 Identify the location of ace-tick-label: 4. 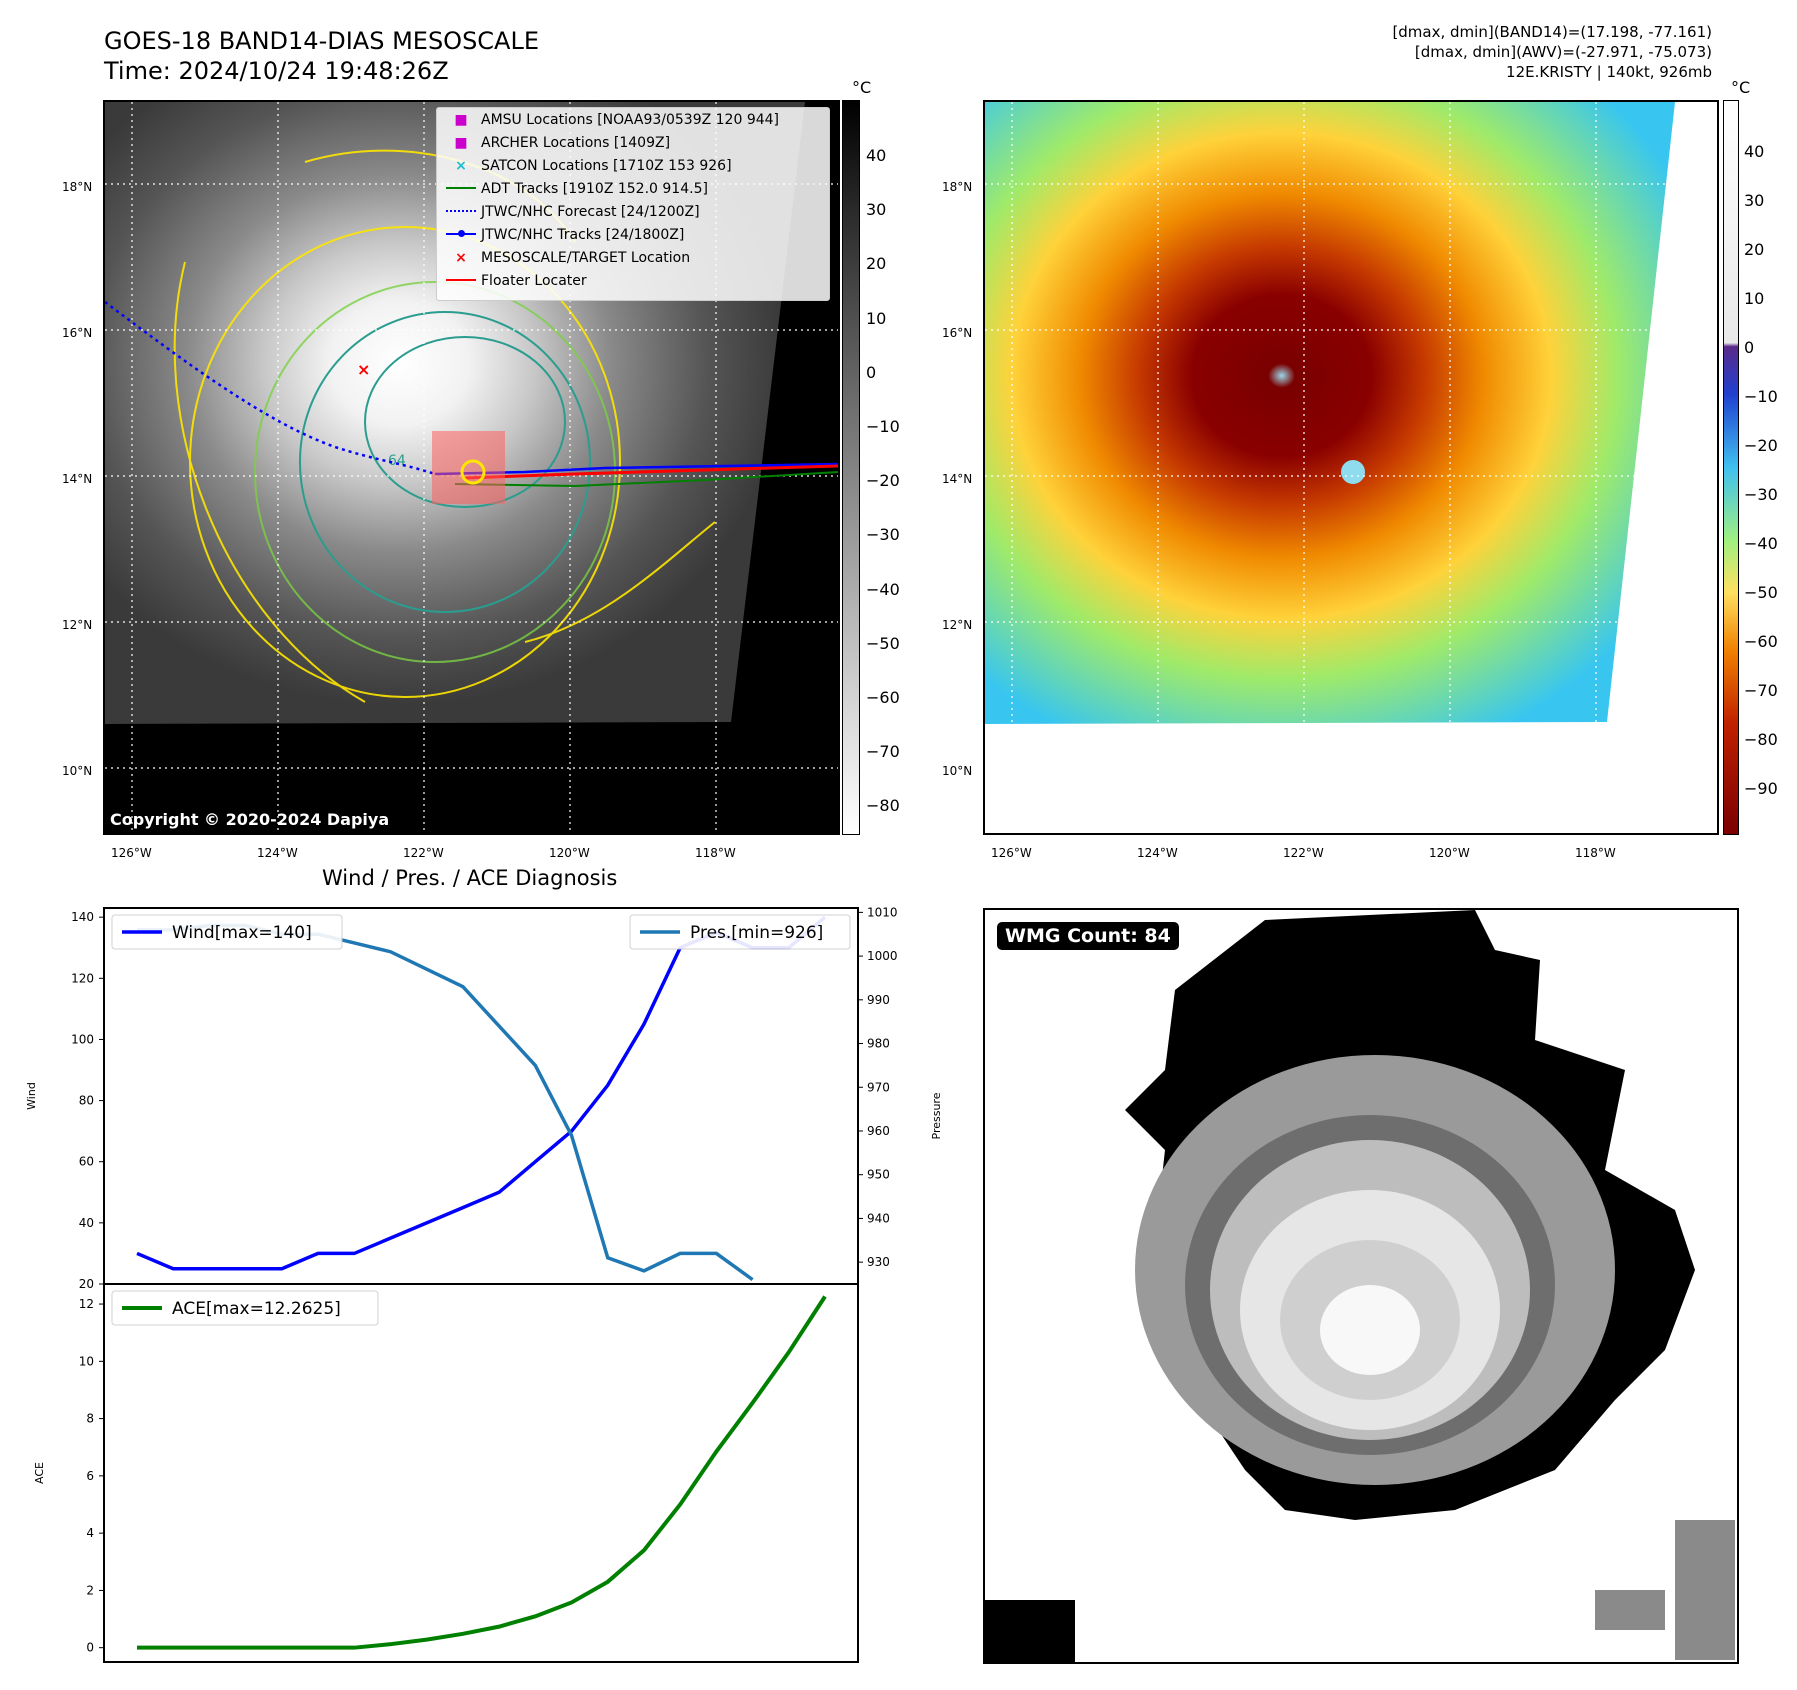
(90, 1533).